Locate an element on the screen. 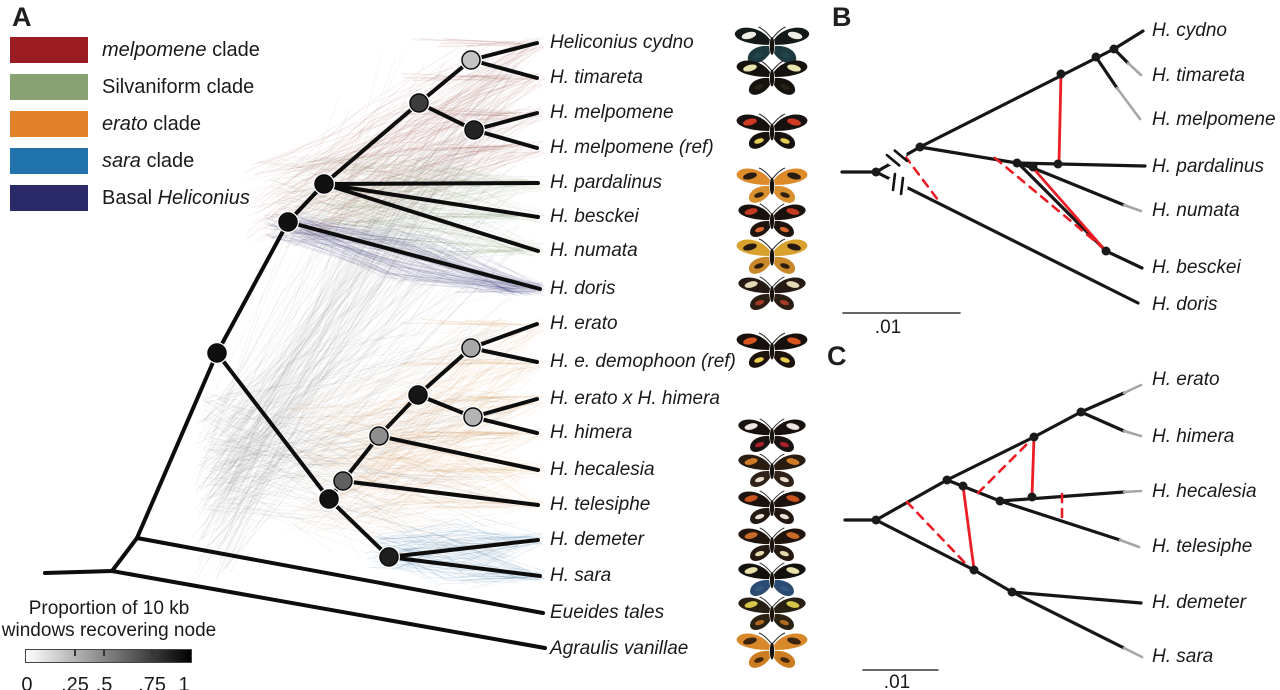 The height and width of the screenshot is (690, 1280). clade-label-segment: sara is located at coordinates (121, 160).